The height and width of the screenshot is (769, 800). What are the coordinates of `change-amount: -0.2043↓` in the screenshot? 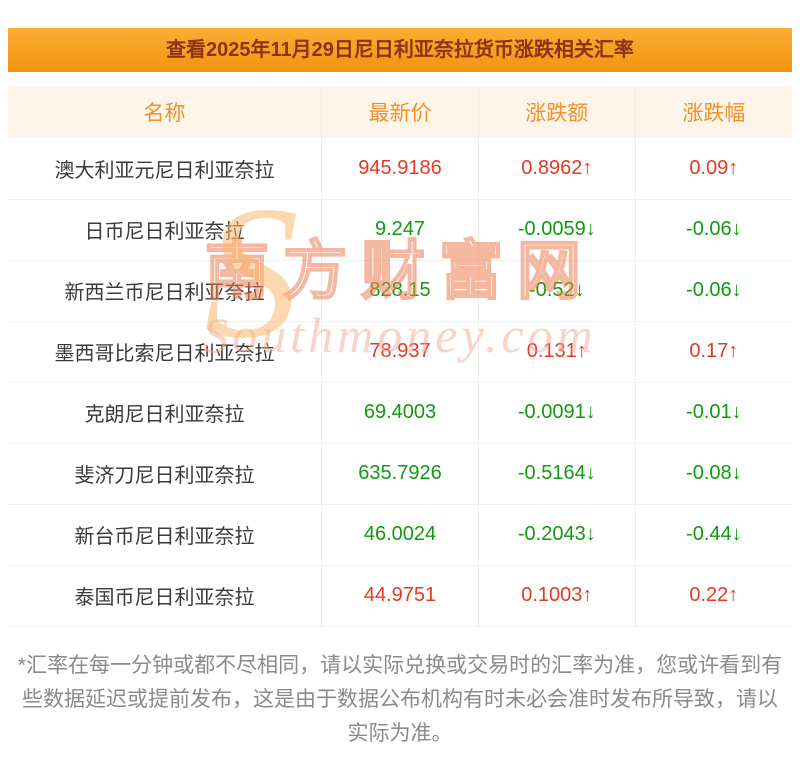 It's located at (556, 535).